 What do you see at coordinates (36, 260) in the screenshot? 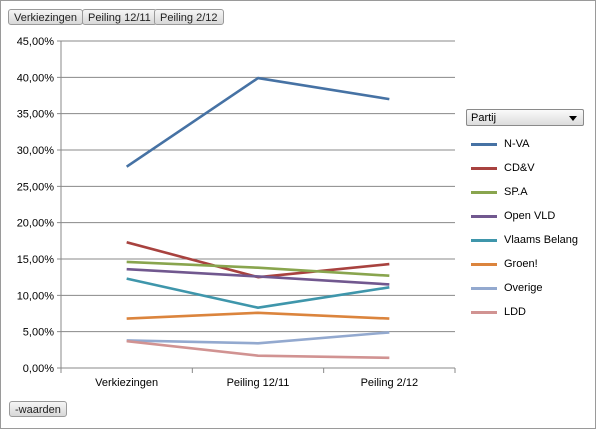
I see `y-tick-label: 15,00%` at bounding box center [36, 260].